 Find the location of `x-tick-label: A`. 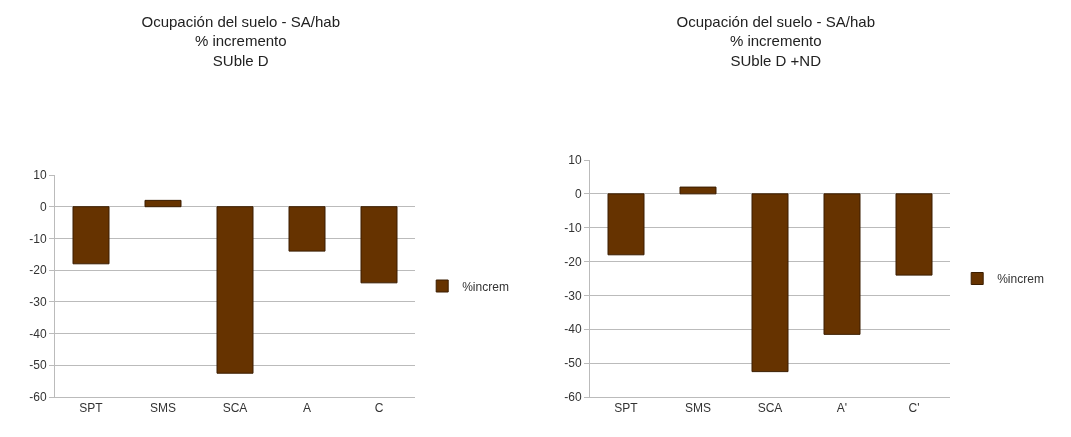

x-tick-label: A is located at coordinates (307, 408).